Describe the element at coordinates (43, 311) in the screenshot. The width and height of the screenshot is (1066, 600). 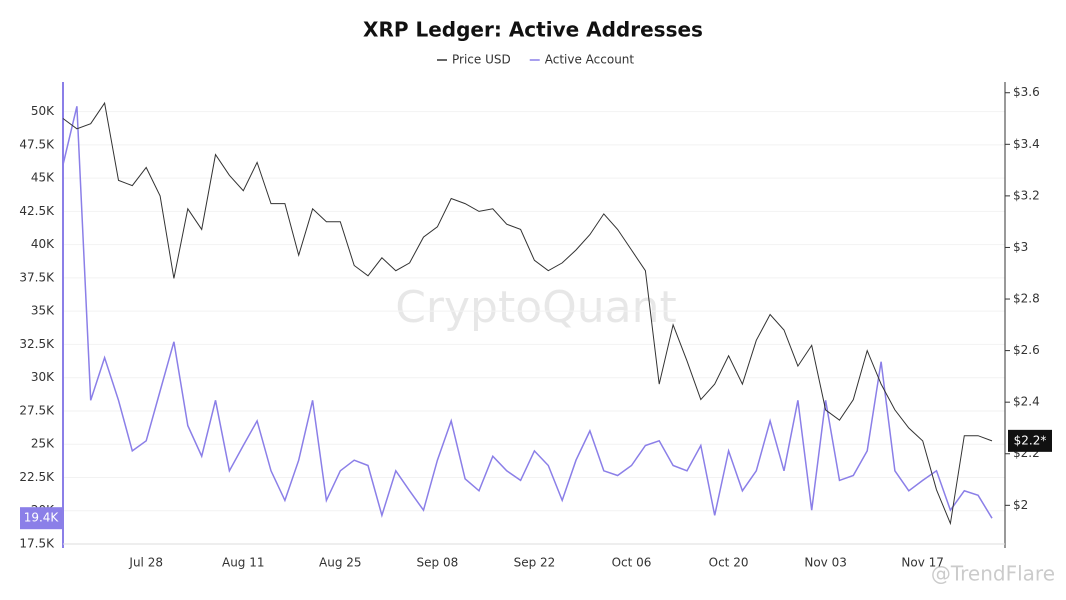
I see `y-tick-label: 35K` at that location.